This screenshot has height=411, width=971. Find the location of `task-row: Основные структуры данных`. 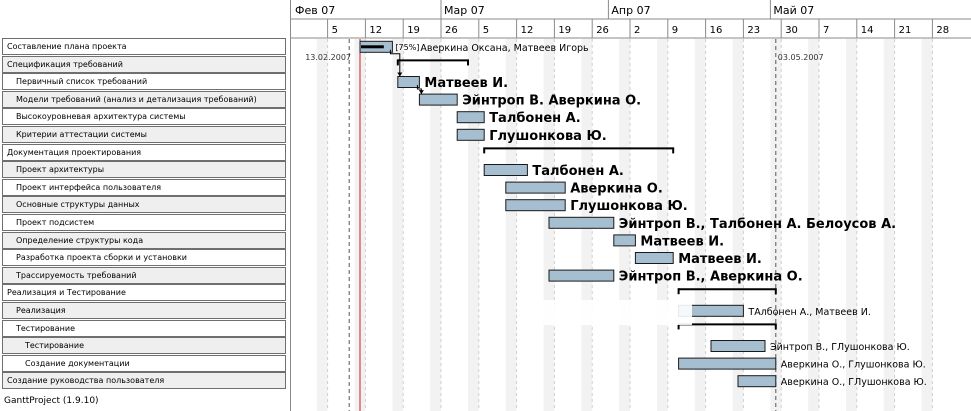

task-row: Основные структуры данных is located at coordinates (144, 205).